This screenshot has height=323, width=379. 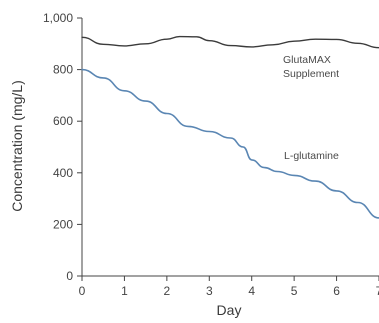 I want to click on x-tick-label: 2, so click(x=167, y=291).